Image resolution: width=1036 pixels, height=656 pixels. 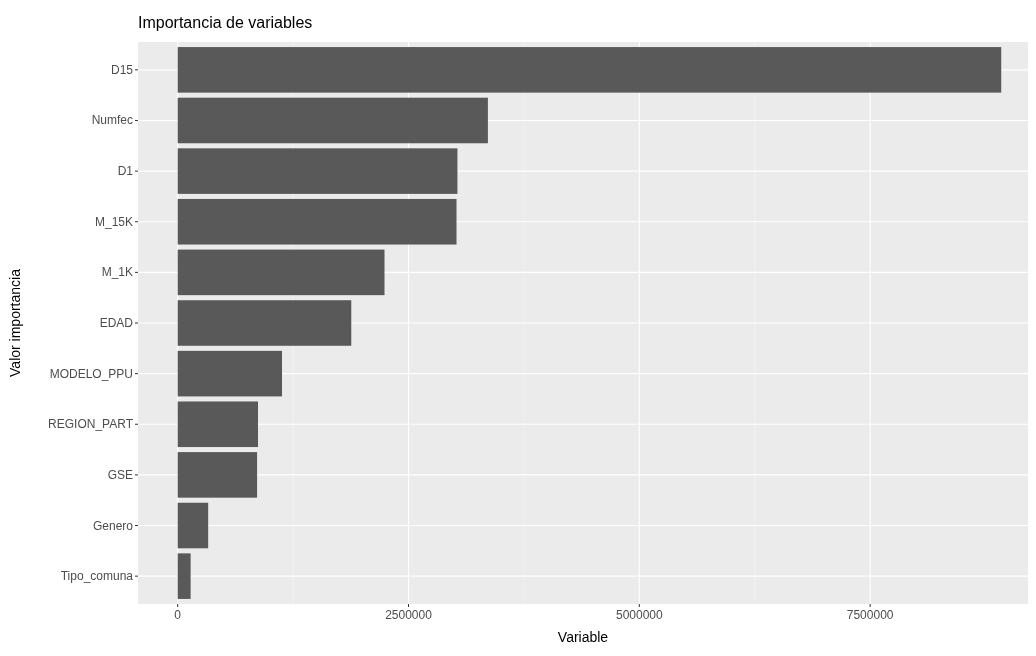 What do you see at coordinates (120, 474) in the screenshot?
I see `y-tick-label: GSE` at bounding box center [120, 474].